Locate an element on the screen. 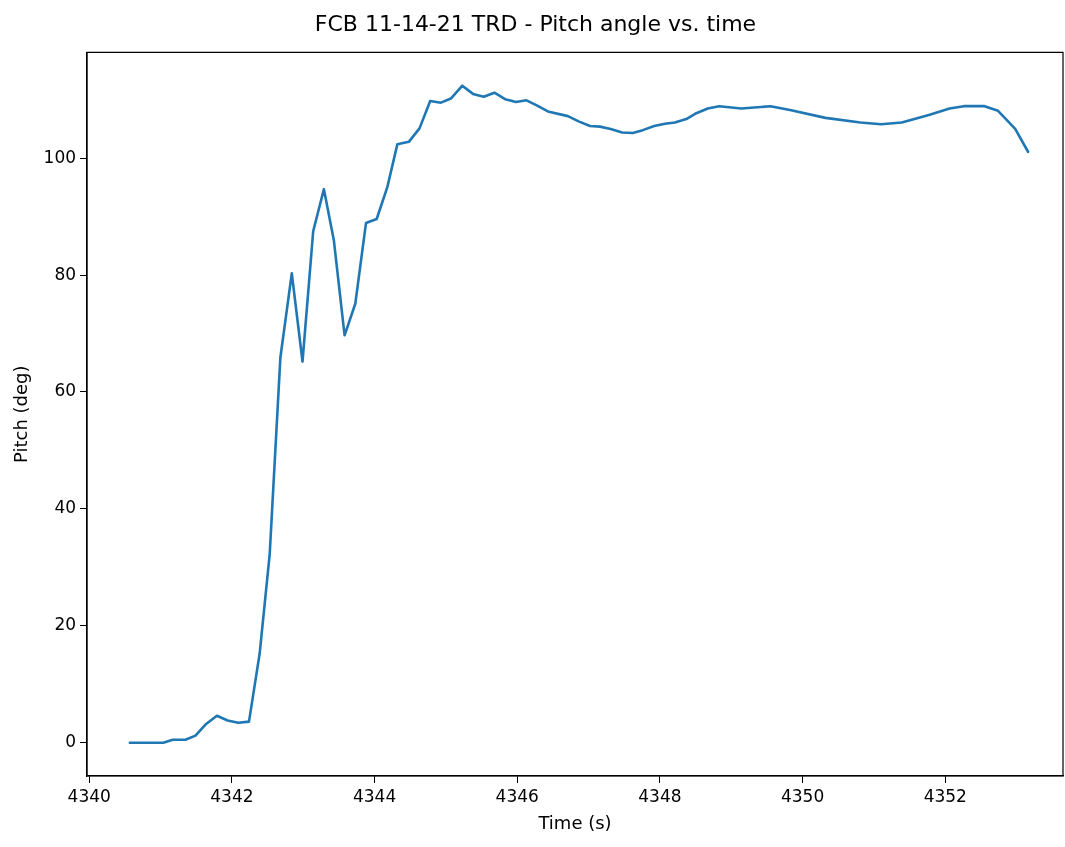  x-tick-label: 4340 is located at coordinates (89, 795).